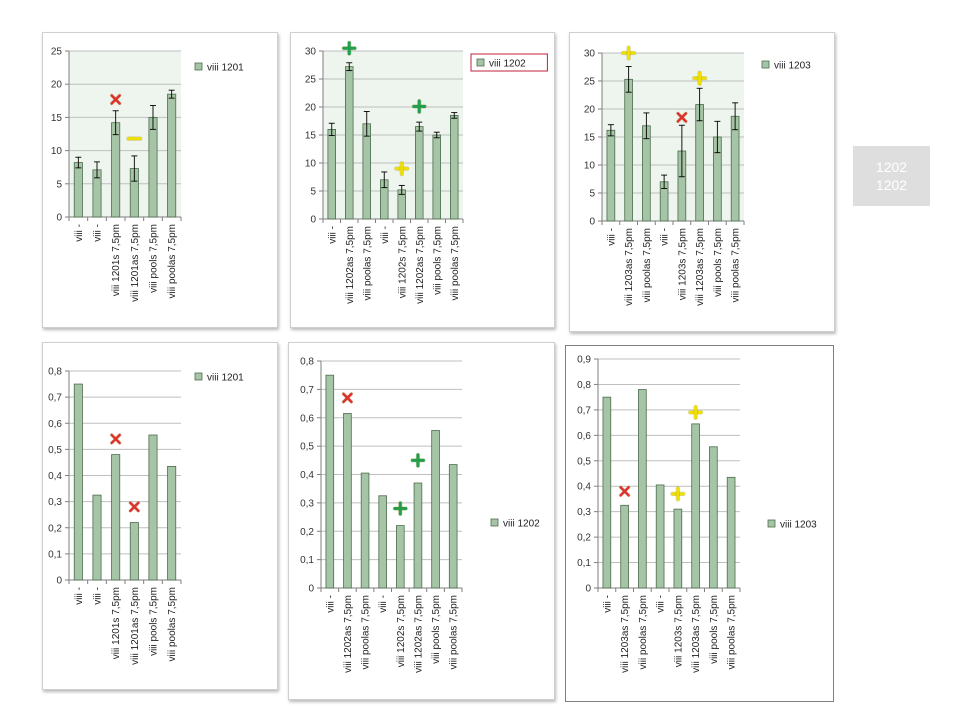 The height and width of the screenshot is (720, 960). I want to click on legend-label: viii 1202, so click(507, 64).